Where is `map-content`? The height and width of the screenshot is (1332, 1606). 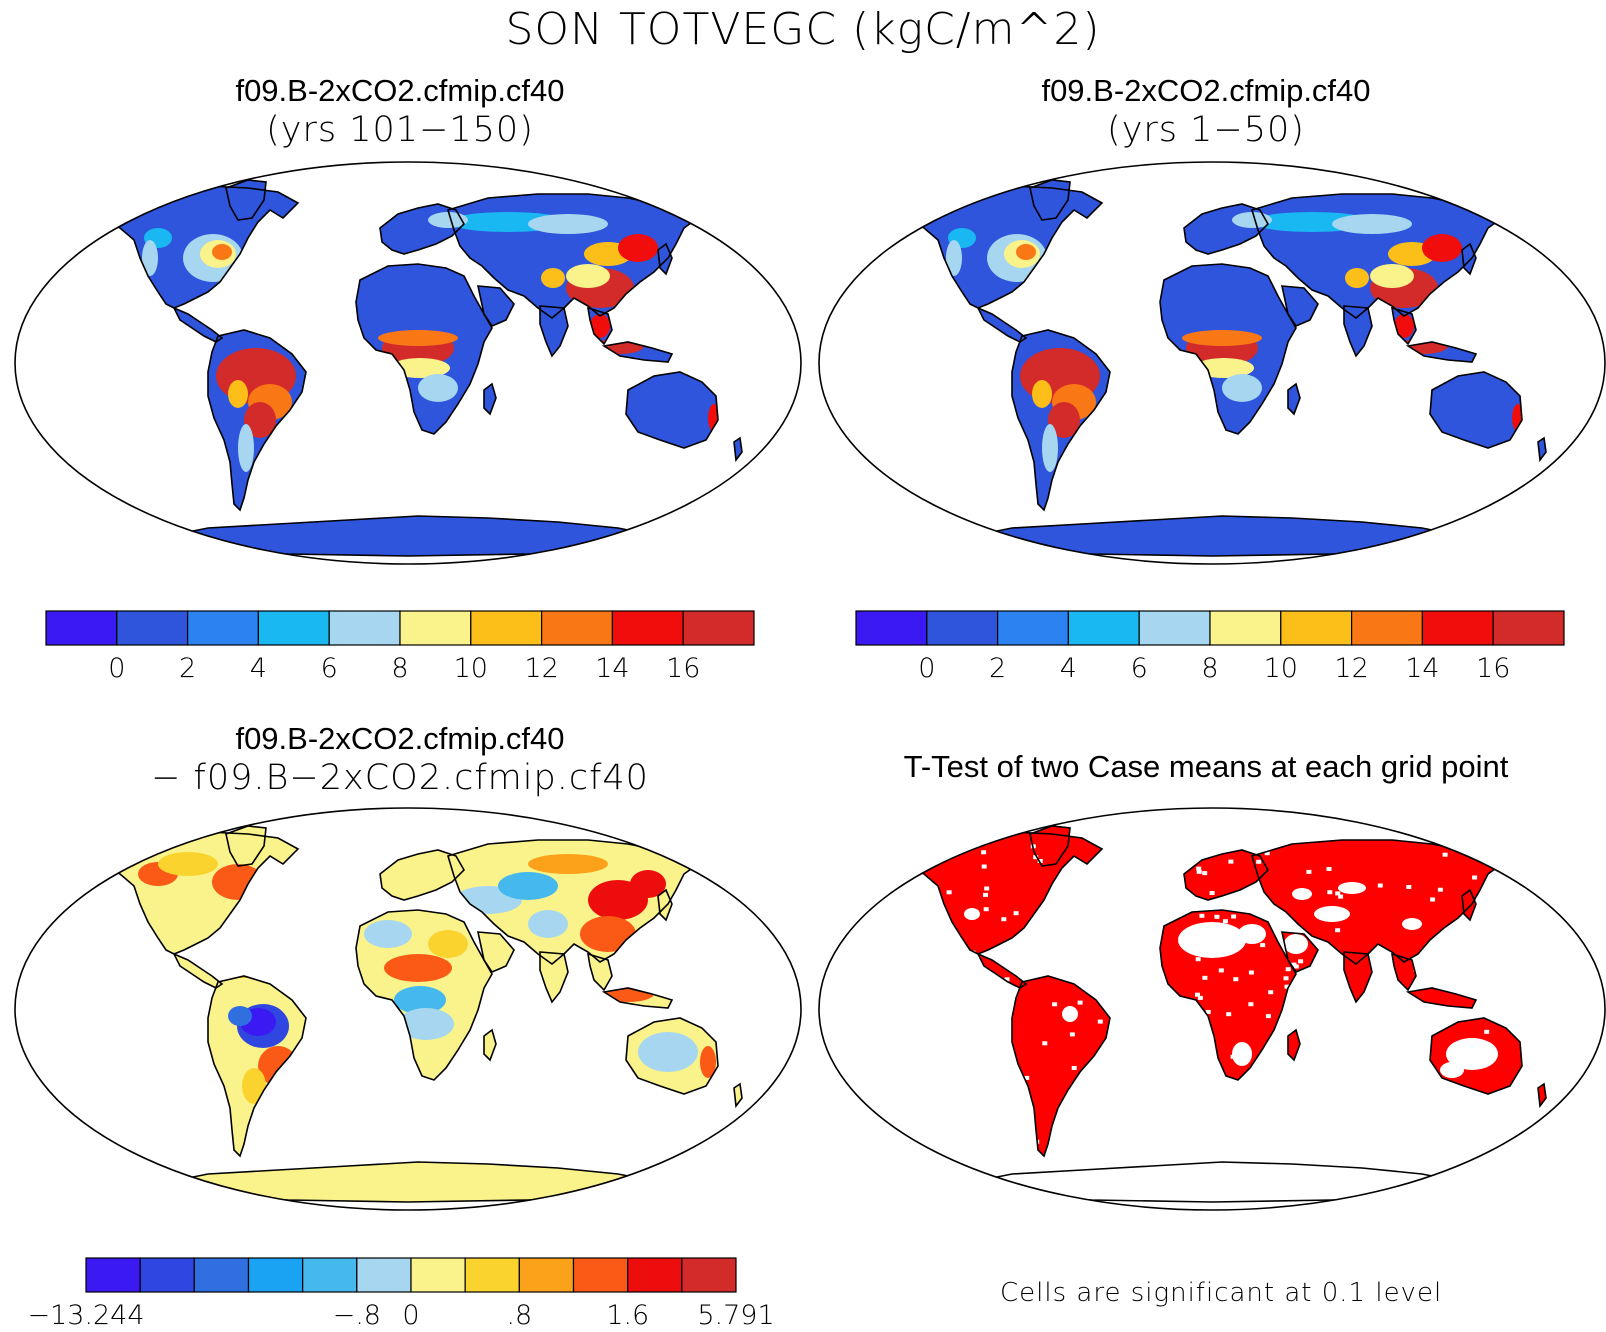 map-content is located at coordinates (1212, 363).